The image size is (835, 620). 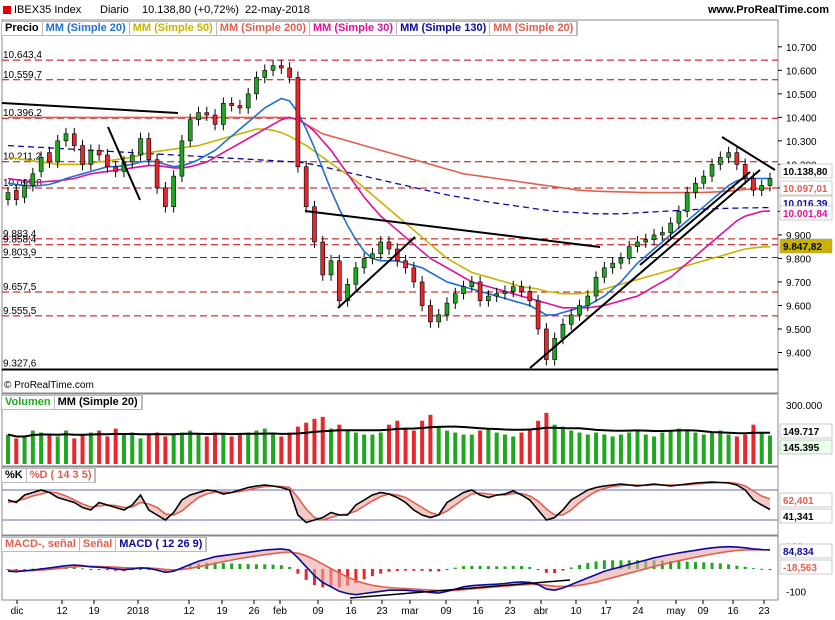 What do you see at coordinates (17, 611) in the screenshot?
I see `x-tick-label: dic` at bounding box center [17, 611].